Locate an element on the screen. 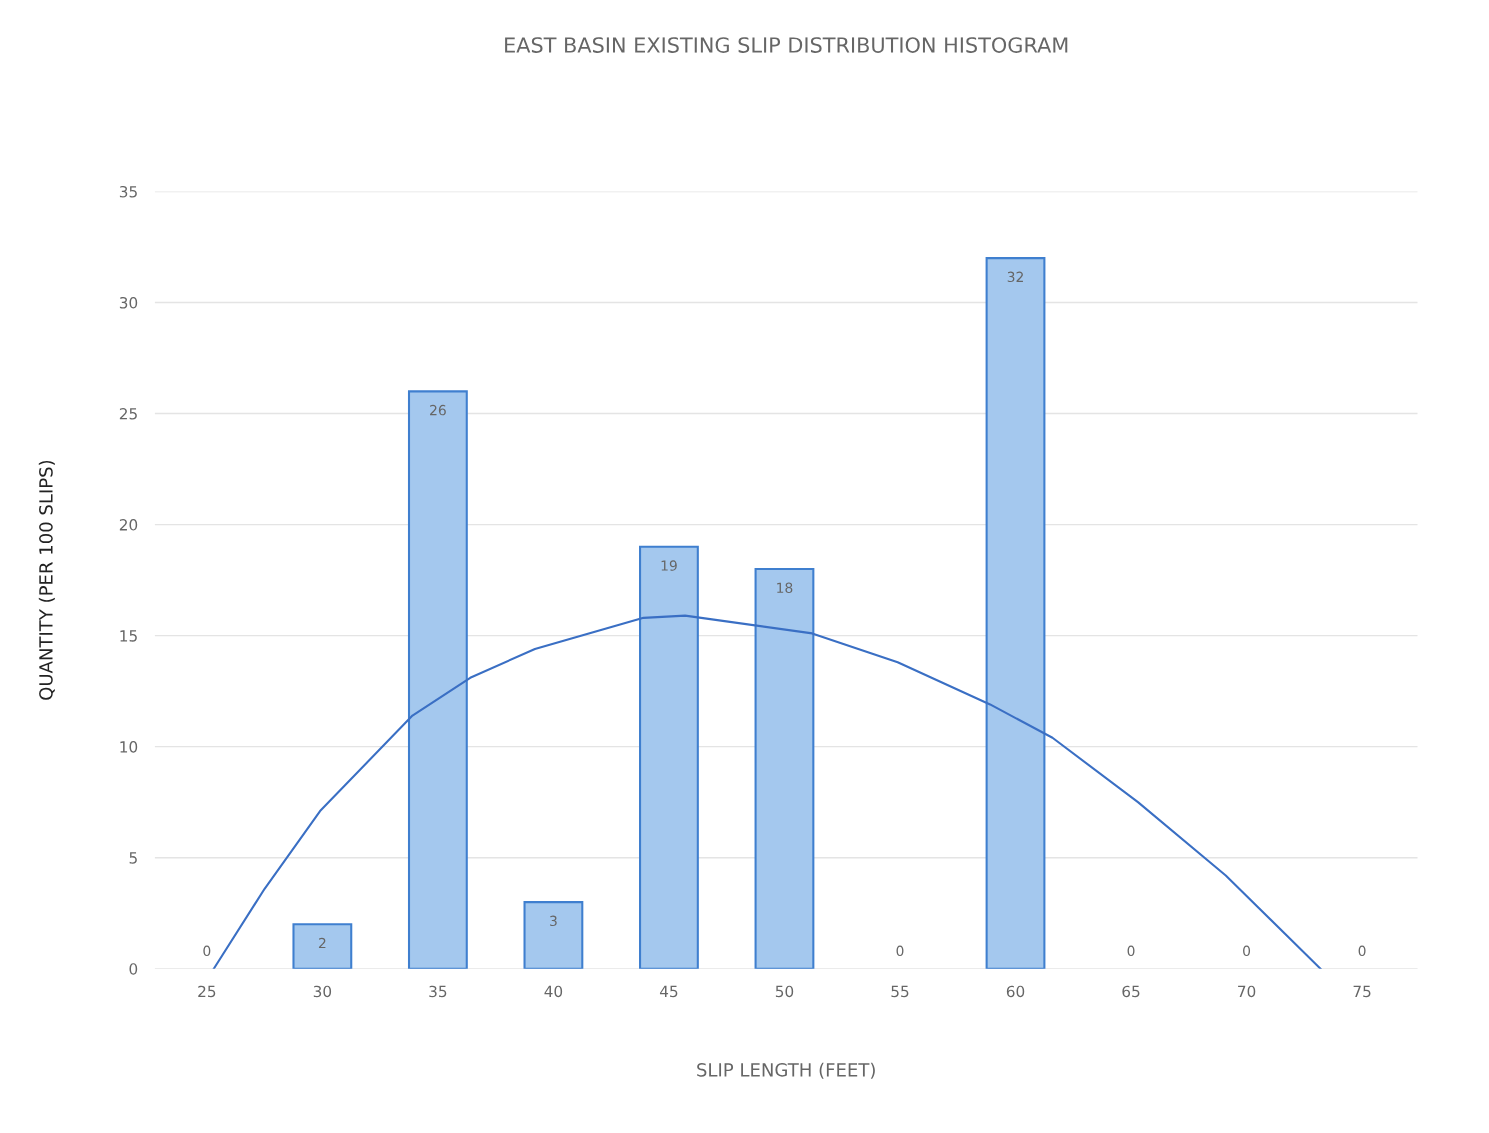 This screenshot has width=1489, height=1133. x-tick-label: 70 is located at coordinates (1247, 991).